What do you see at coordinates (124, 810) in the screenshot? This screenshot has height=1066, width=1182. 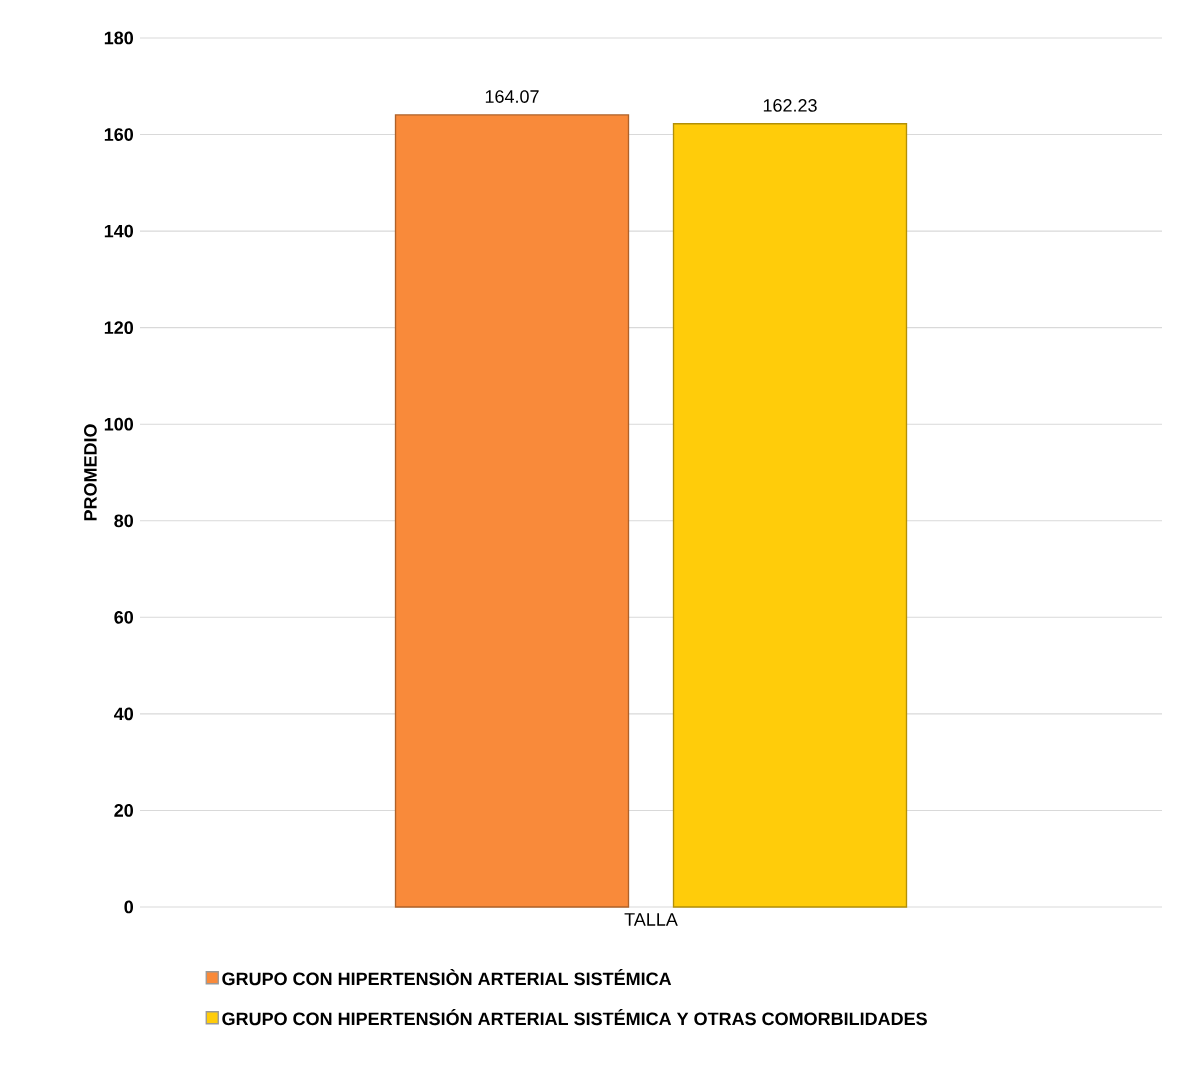 I see `y-tick-label: 20` at bounding box center [124, 810].